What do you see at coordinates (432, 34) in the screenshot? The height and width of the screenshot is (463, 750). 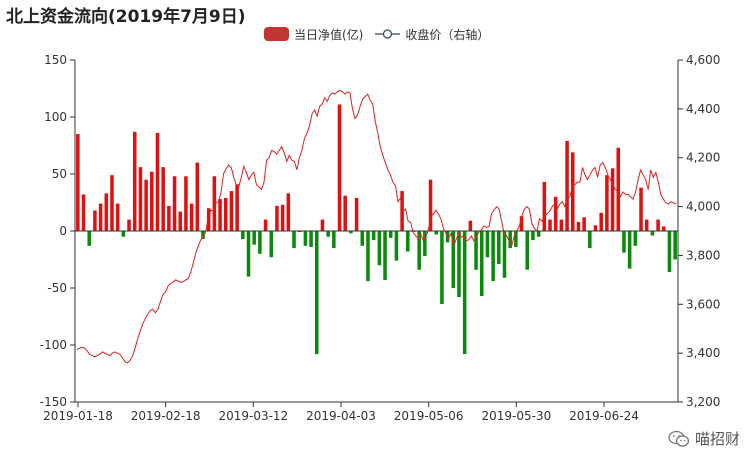 I see `legend-item-line: 收盘价（右轴）` at bounding box center [432, 34].